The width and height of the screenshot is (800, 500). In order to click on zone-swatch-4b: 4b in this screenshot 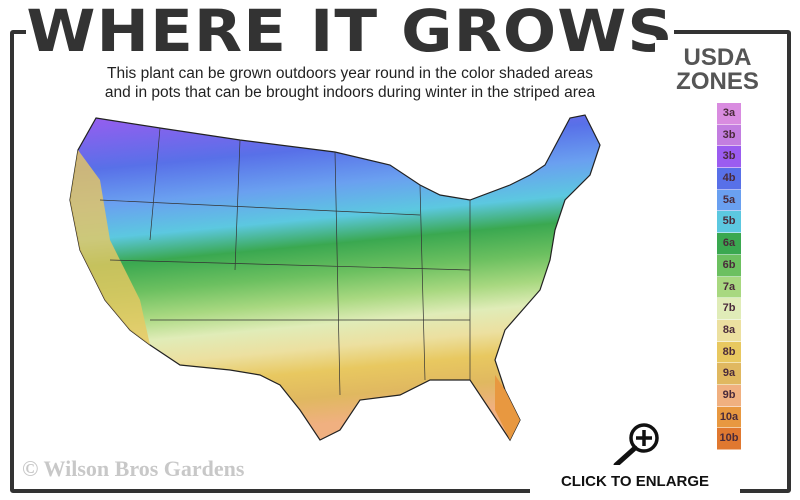, I will do `click(729, 179)`.